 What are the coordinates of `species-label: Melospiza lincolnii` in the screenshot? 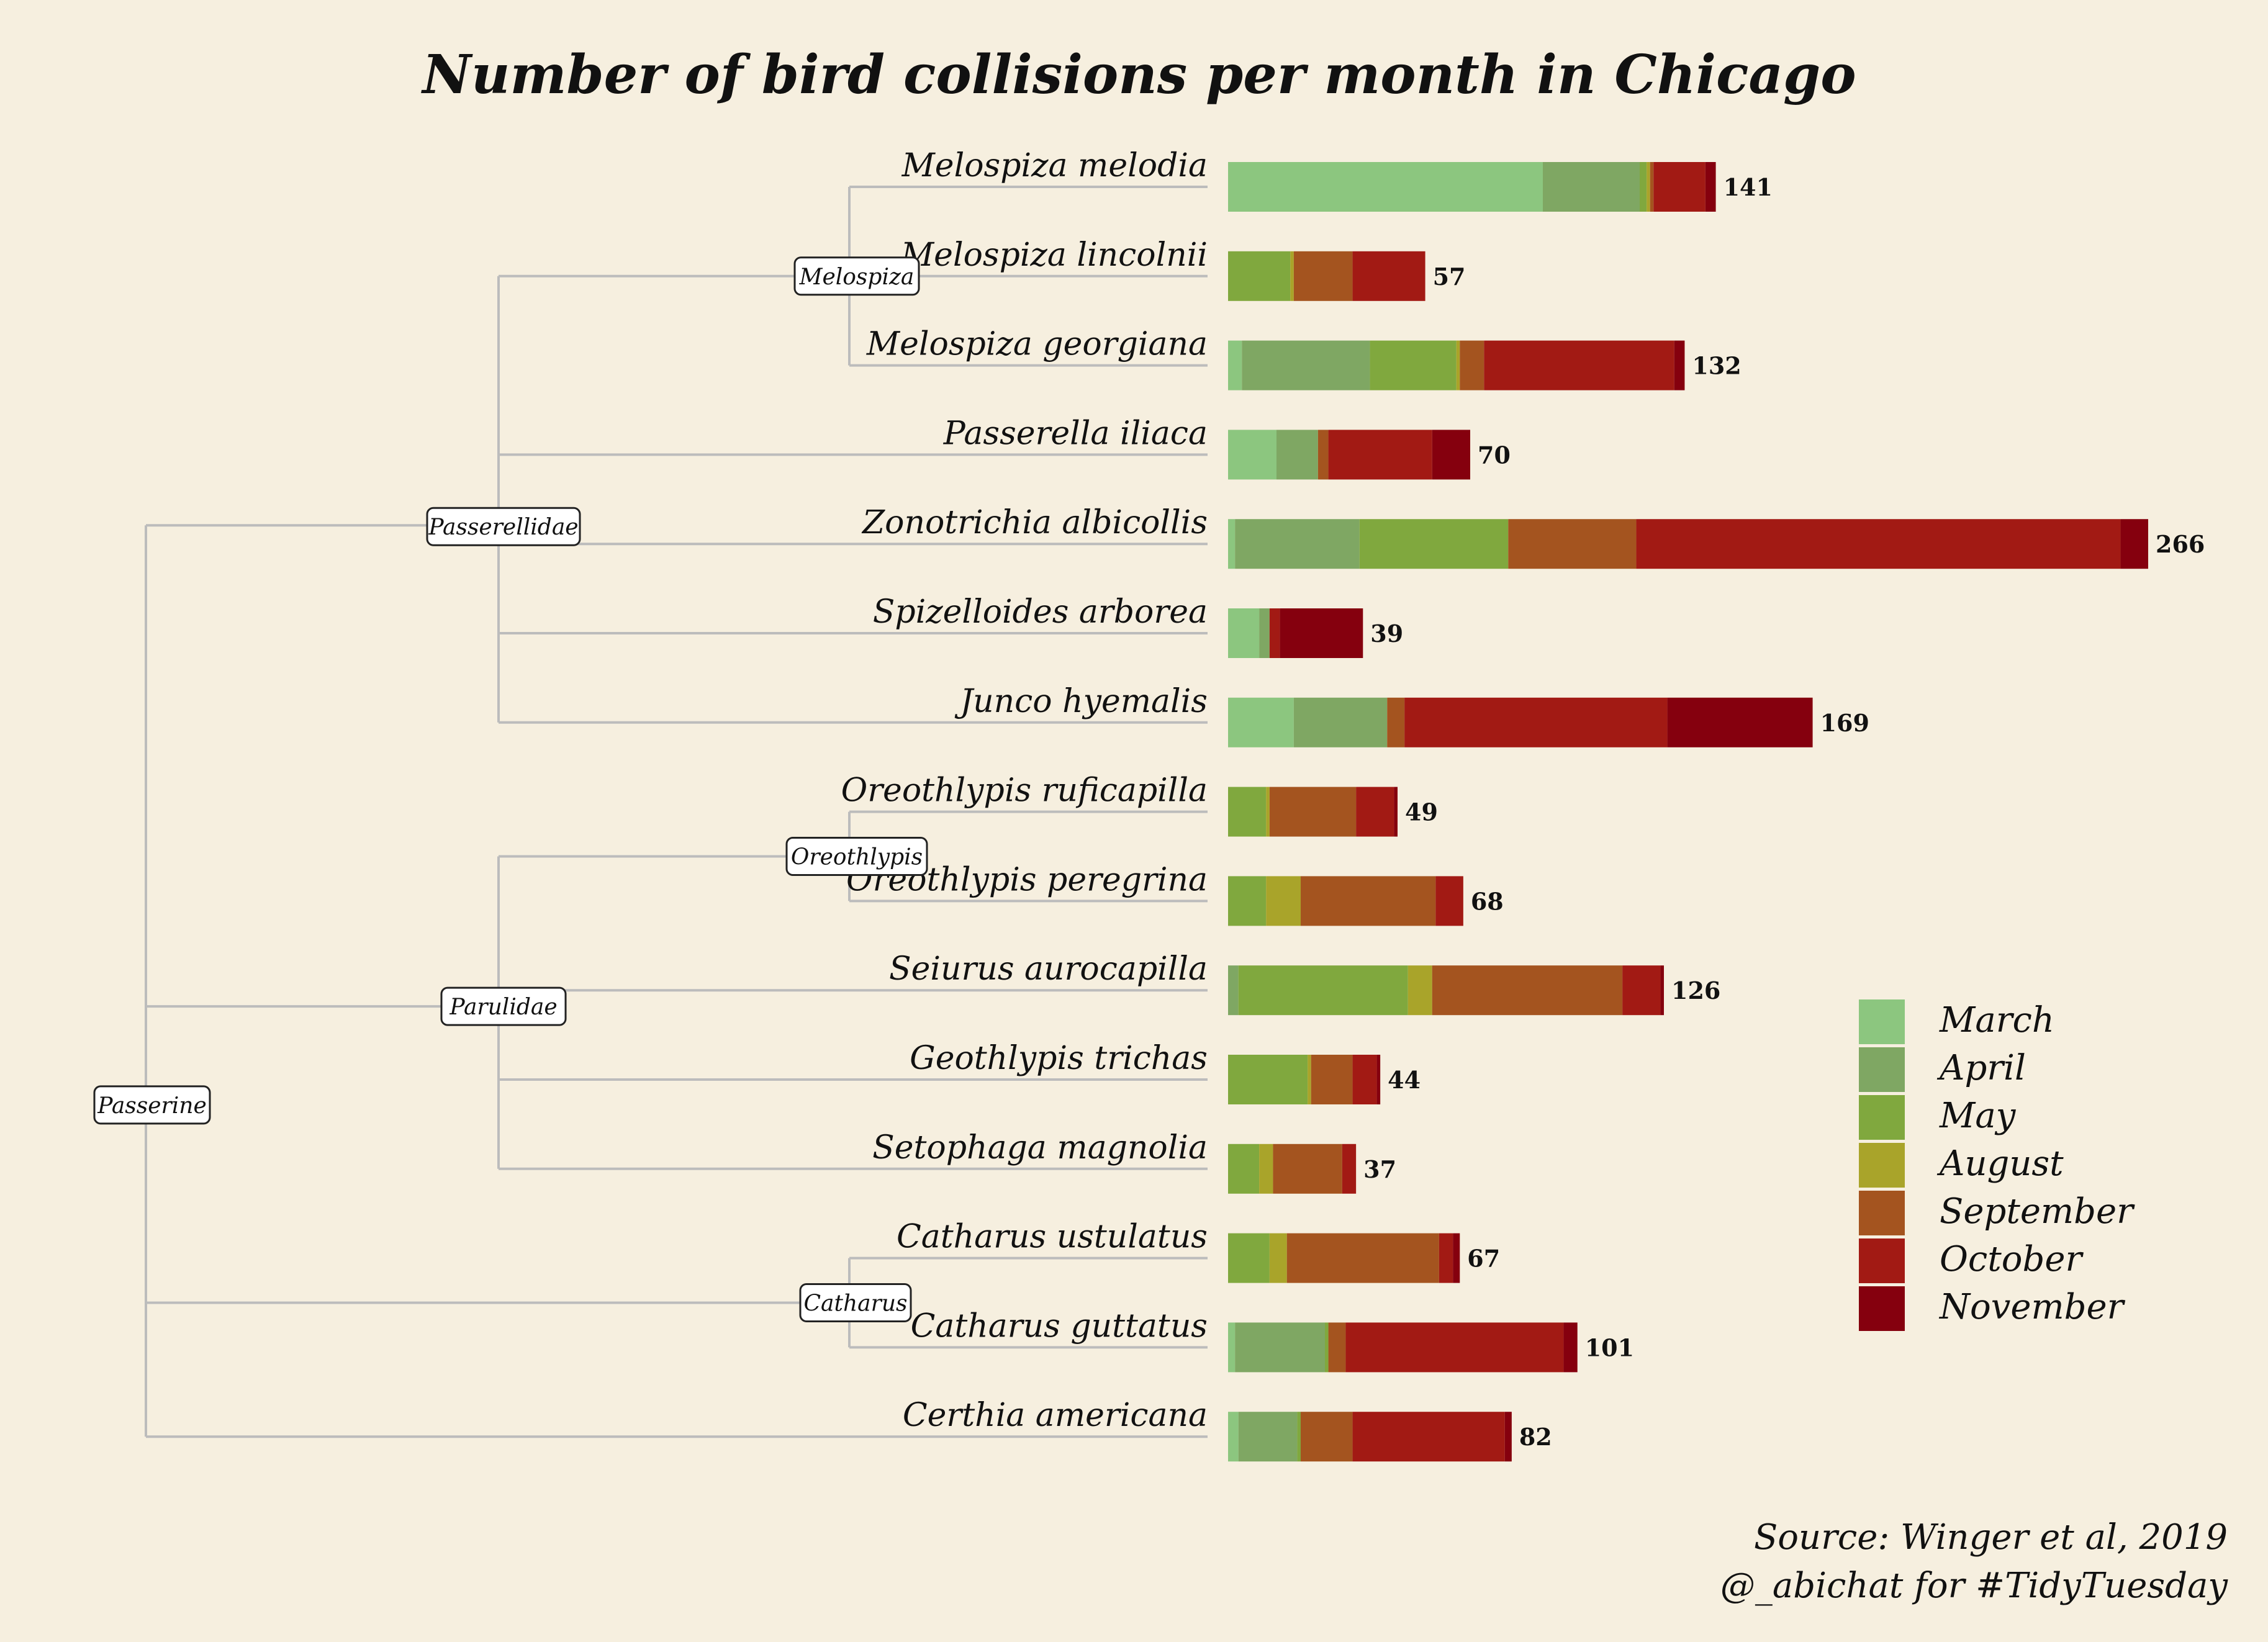 It's located at (1054, 255).